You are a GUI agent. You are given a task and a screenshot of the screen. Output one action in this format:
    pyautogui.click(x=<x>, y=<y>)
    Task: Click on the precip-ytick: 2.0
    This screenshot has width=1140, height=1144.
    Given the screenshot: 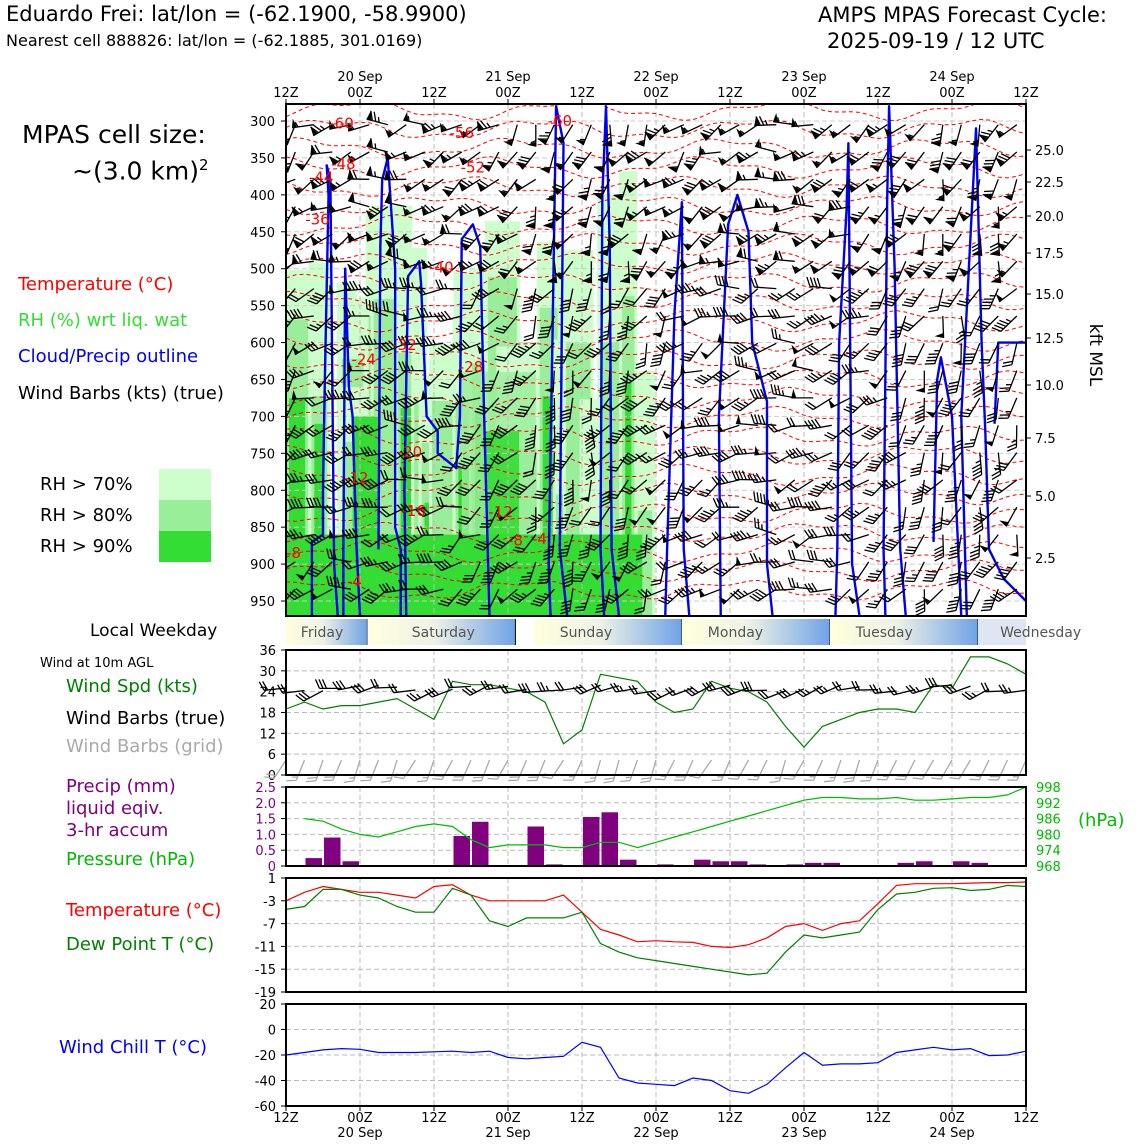 What is the action you would take?
    pyautogui.click(x=265, y=804)
    